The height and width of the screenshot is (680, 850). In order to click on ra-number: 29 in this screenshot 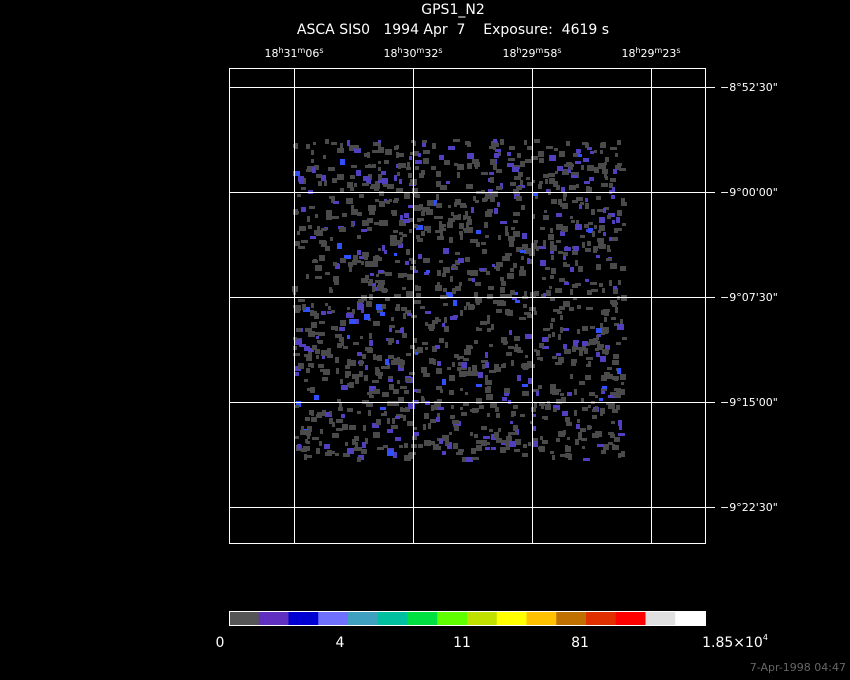, I will do `click(648, 53)`.